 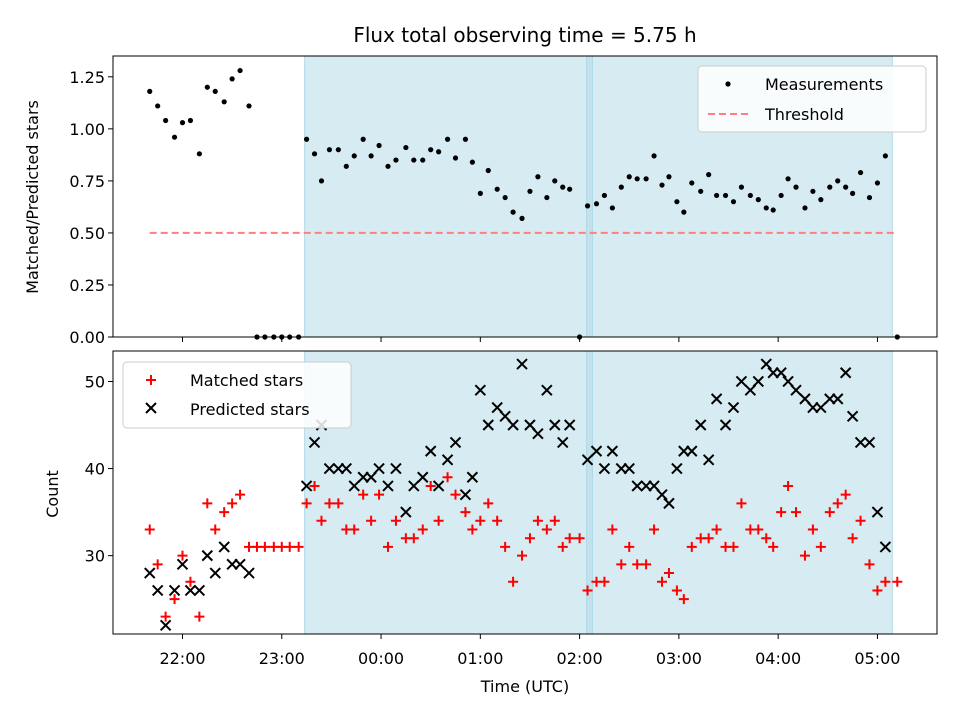 What do you see at coordinates (246, 380) in the screenshot?
I see `matched-legend-label: Matched stars` at bounding box center [246, 380].